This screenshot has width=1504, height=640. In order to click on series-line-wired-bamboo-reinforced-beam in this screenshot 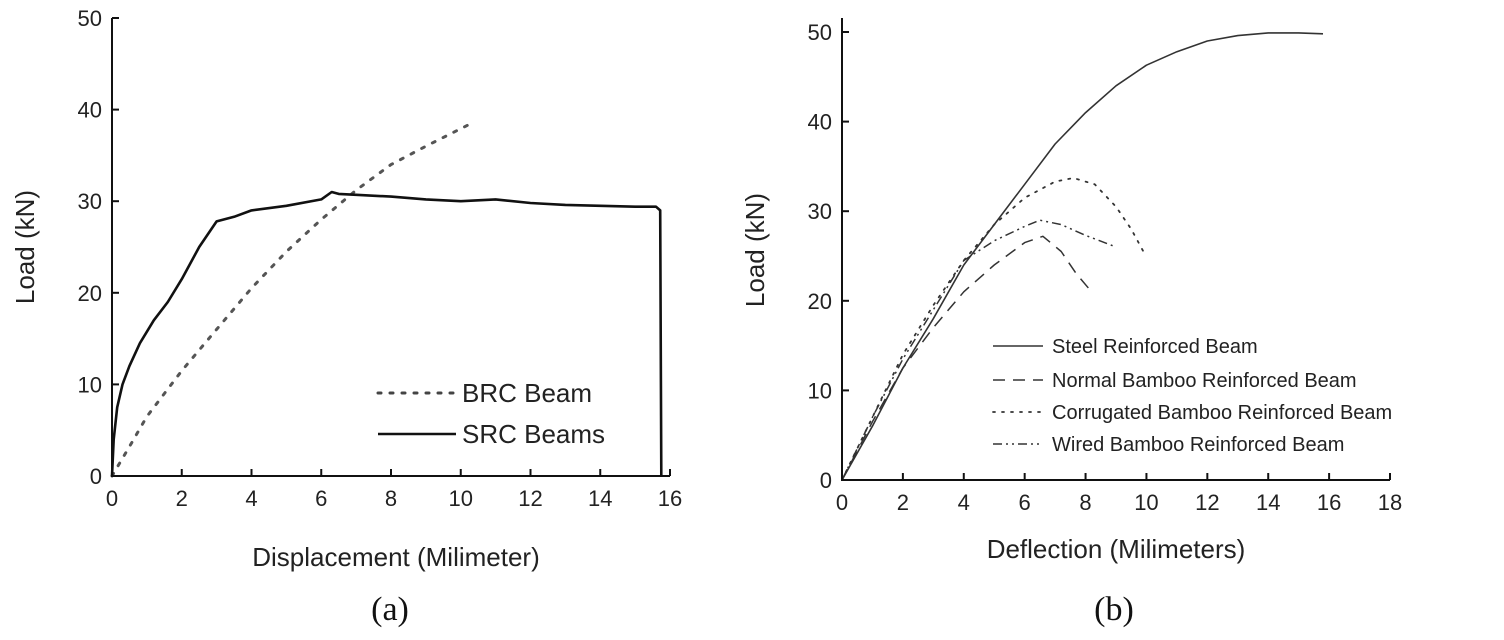, I will do `click(979, 350)`.